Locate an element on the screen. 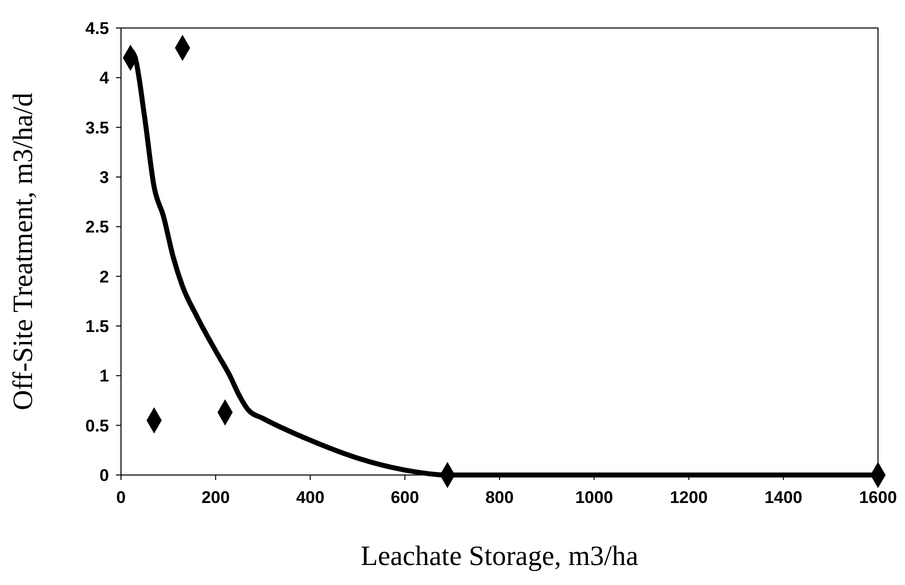 Image resolution: width=905 pixels, height=585 pixels. x-tick-label: 1200 is located at coordinates (689, 497).